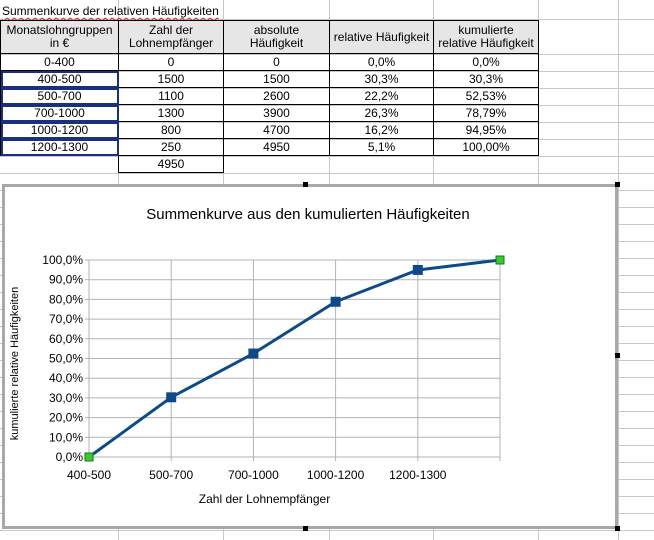 The width and height of the screenshot is (654, 540). I want to click on table-total-row: 4950, so click(270, 164).